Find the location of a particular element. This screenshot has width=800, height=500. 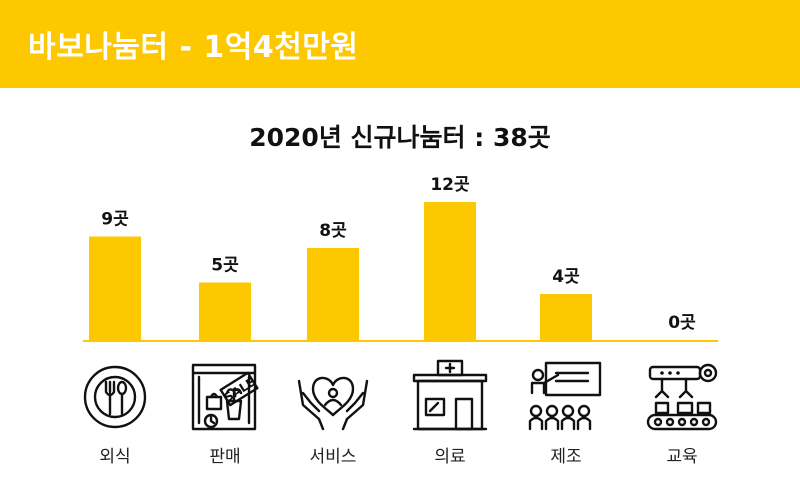

bar-value-label: 8곳 is located at coordinates (333, 231).